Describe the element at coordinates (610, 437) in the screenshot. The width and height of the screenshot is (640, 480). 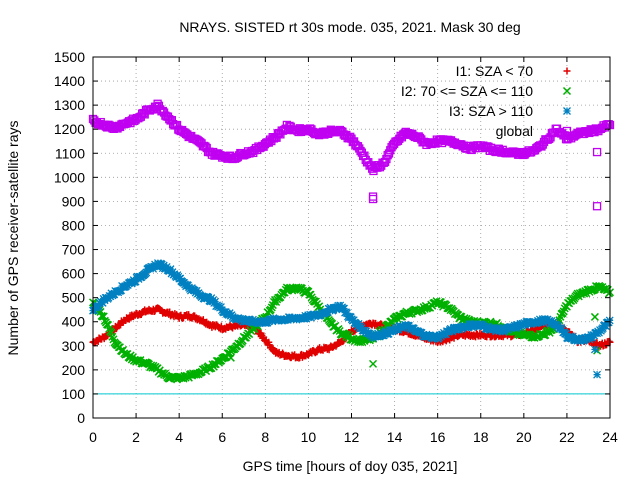
I see `x-tick-label: 24` at that location.